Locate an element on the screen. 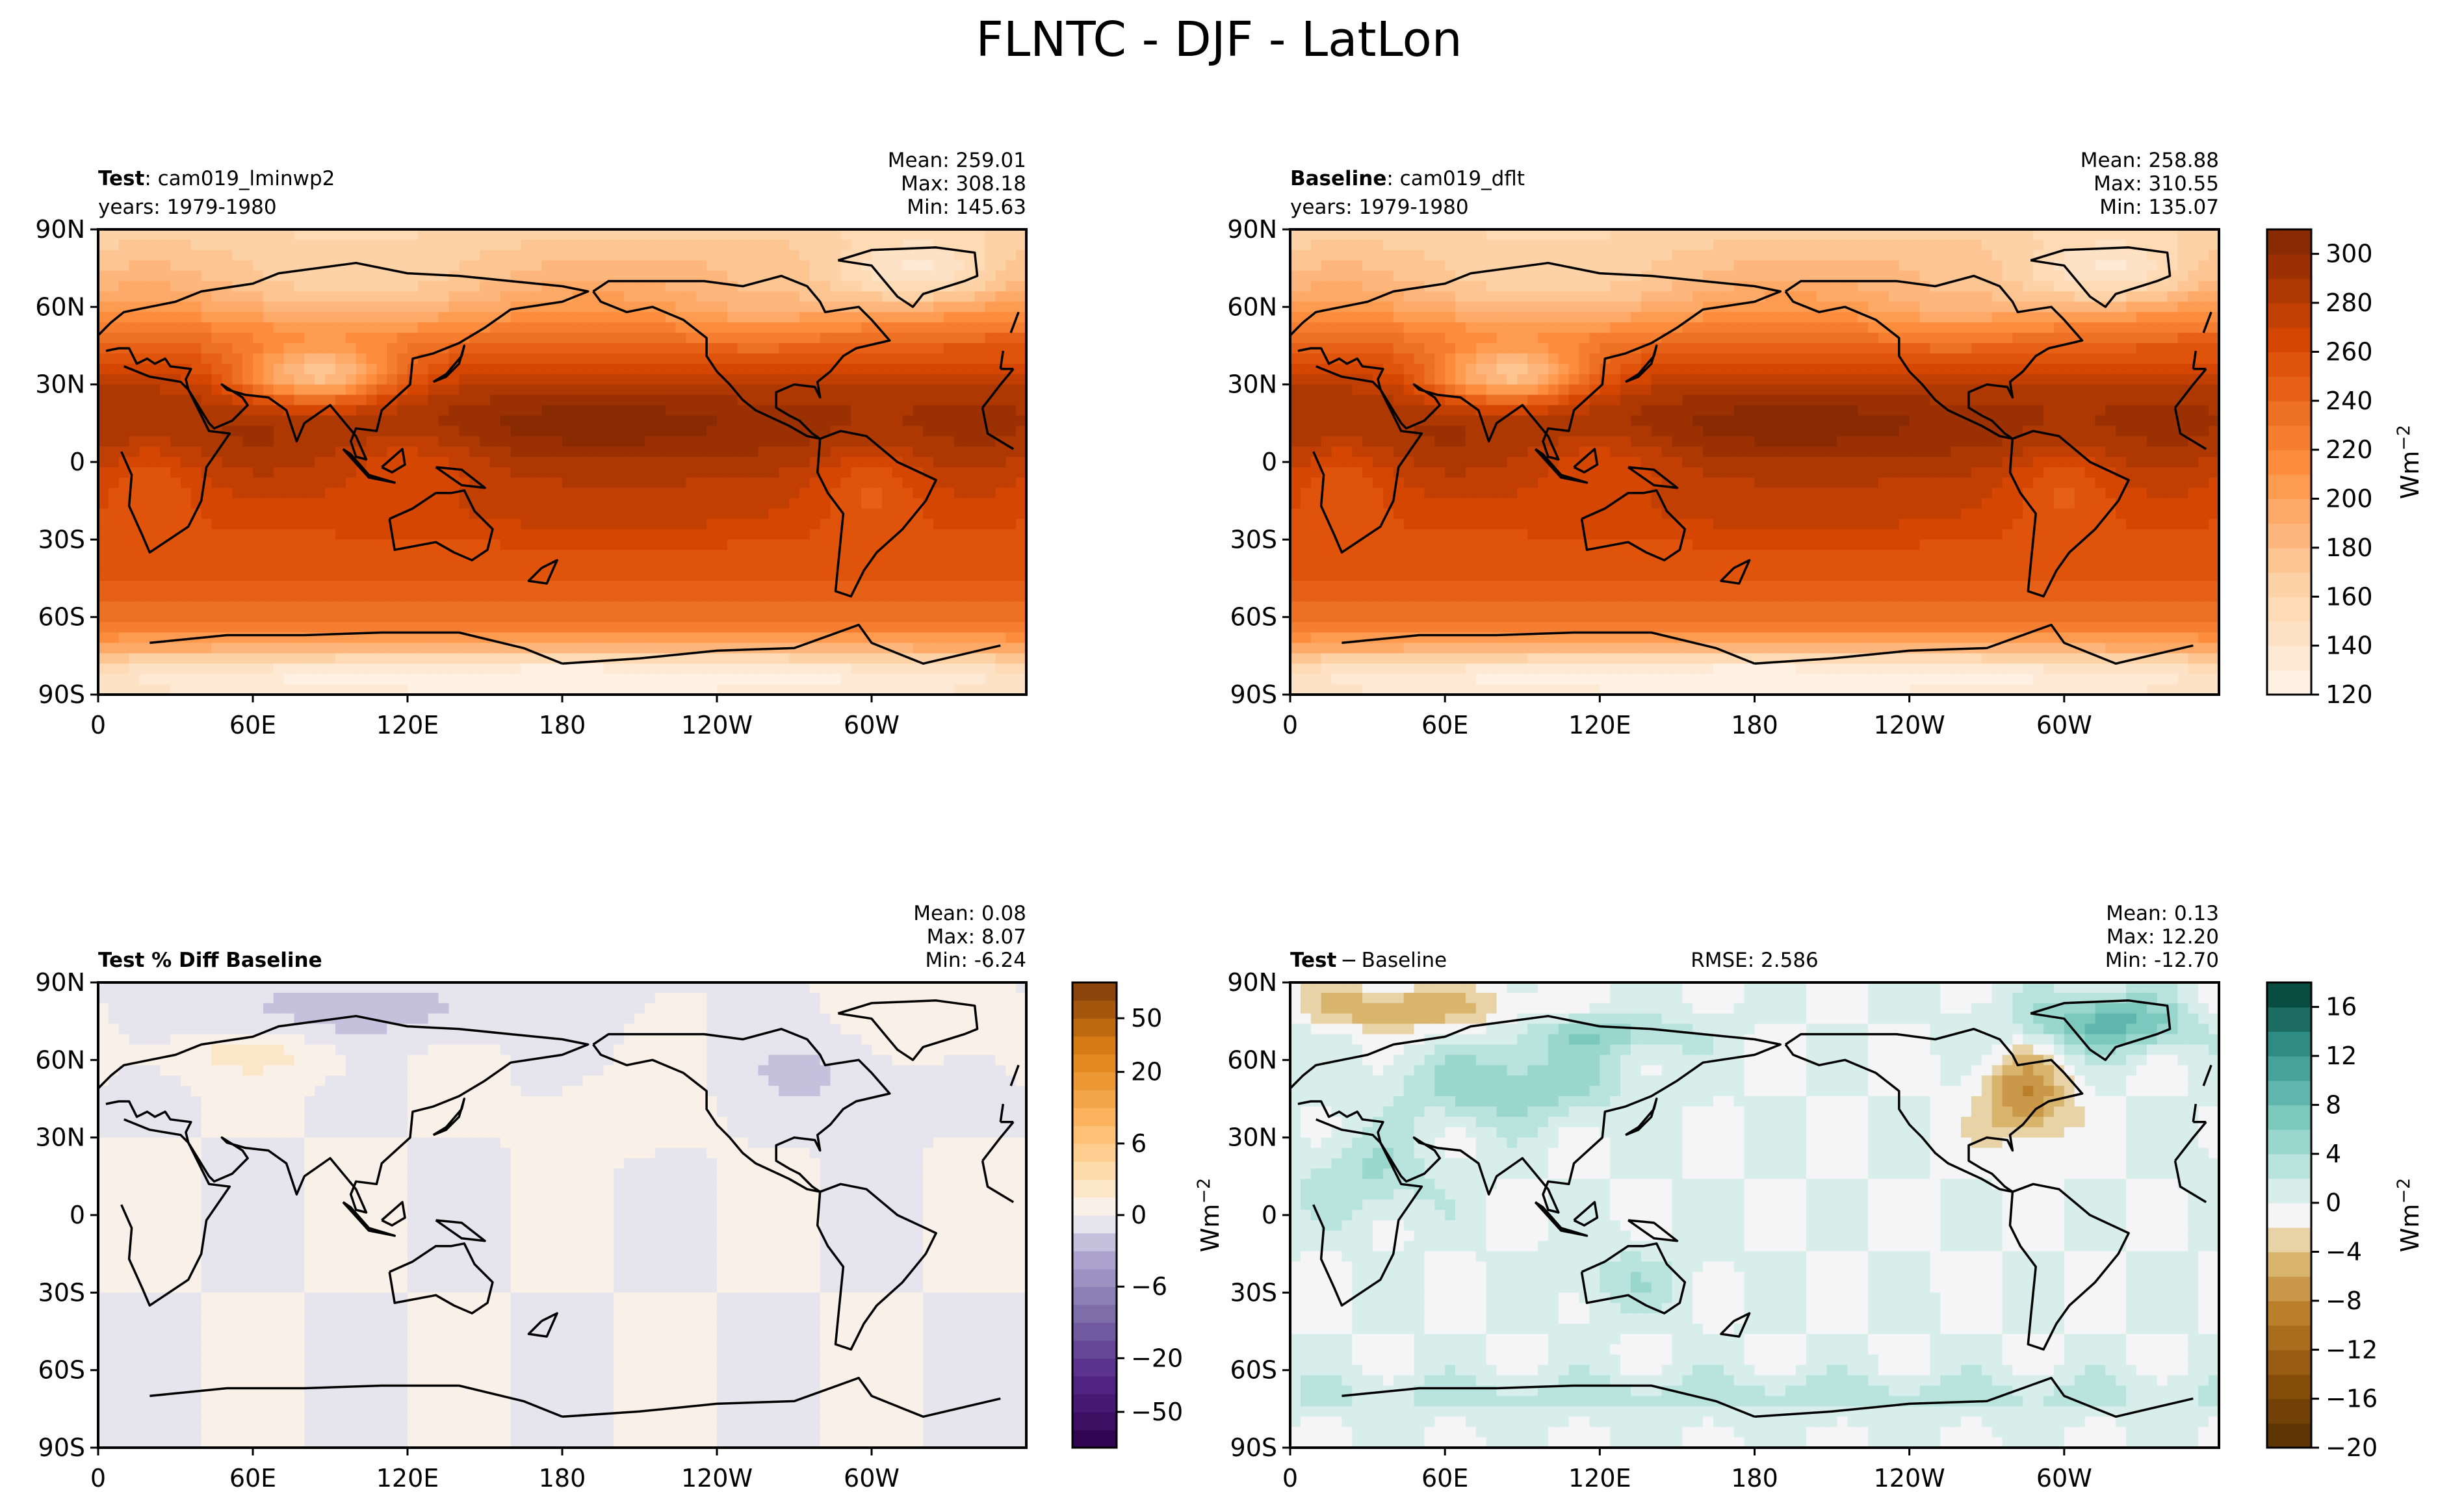 This screenshot has height=1512, width=2438. panel-title-rest: : cam019_lminwp2 is located at coordinates (240, 178).